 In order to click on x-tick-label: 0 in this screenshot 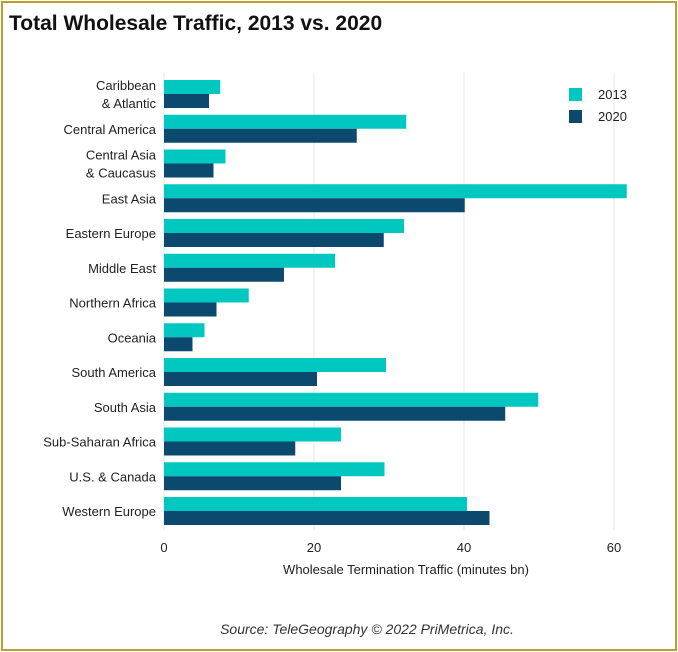, I will do `click(163, 547)`.